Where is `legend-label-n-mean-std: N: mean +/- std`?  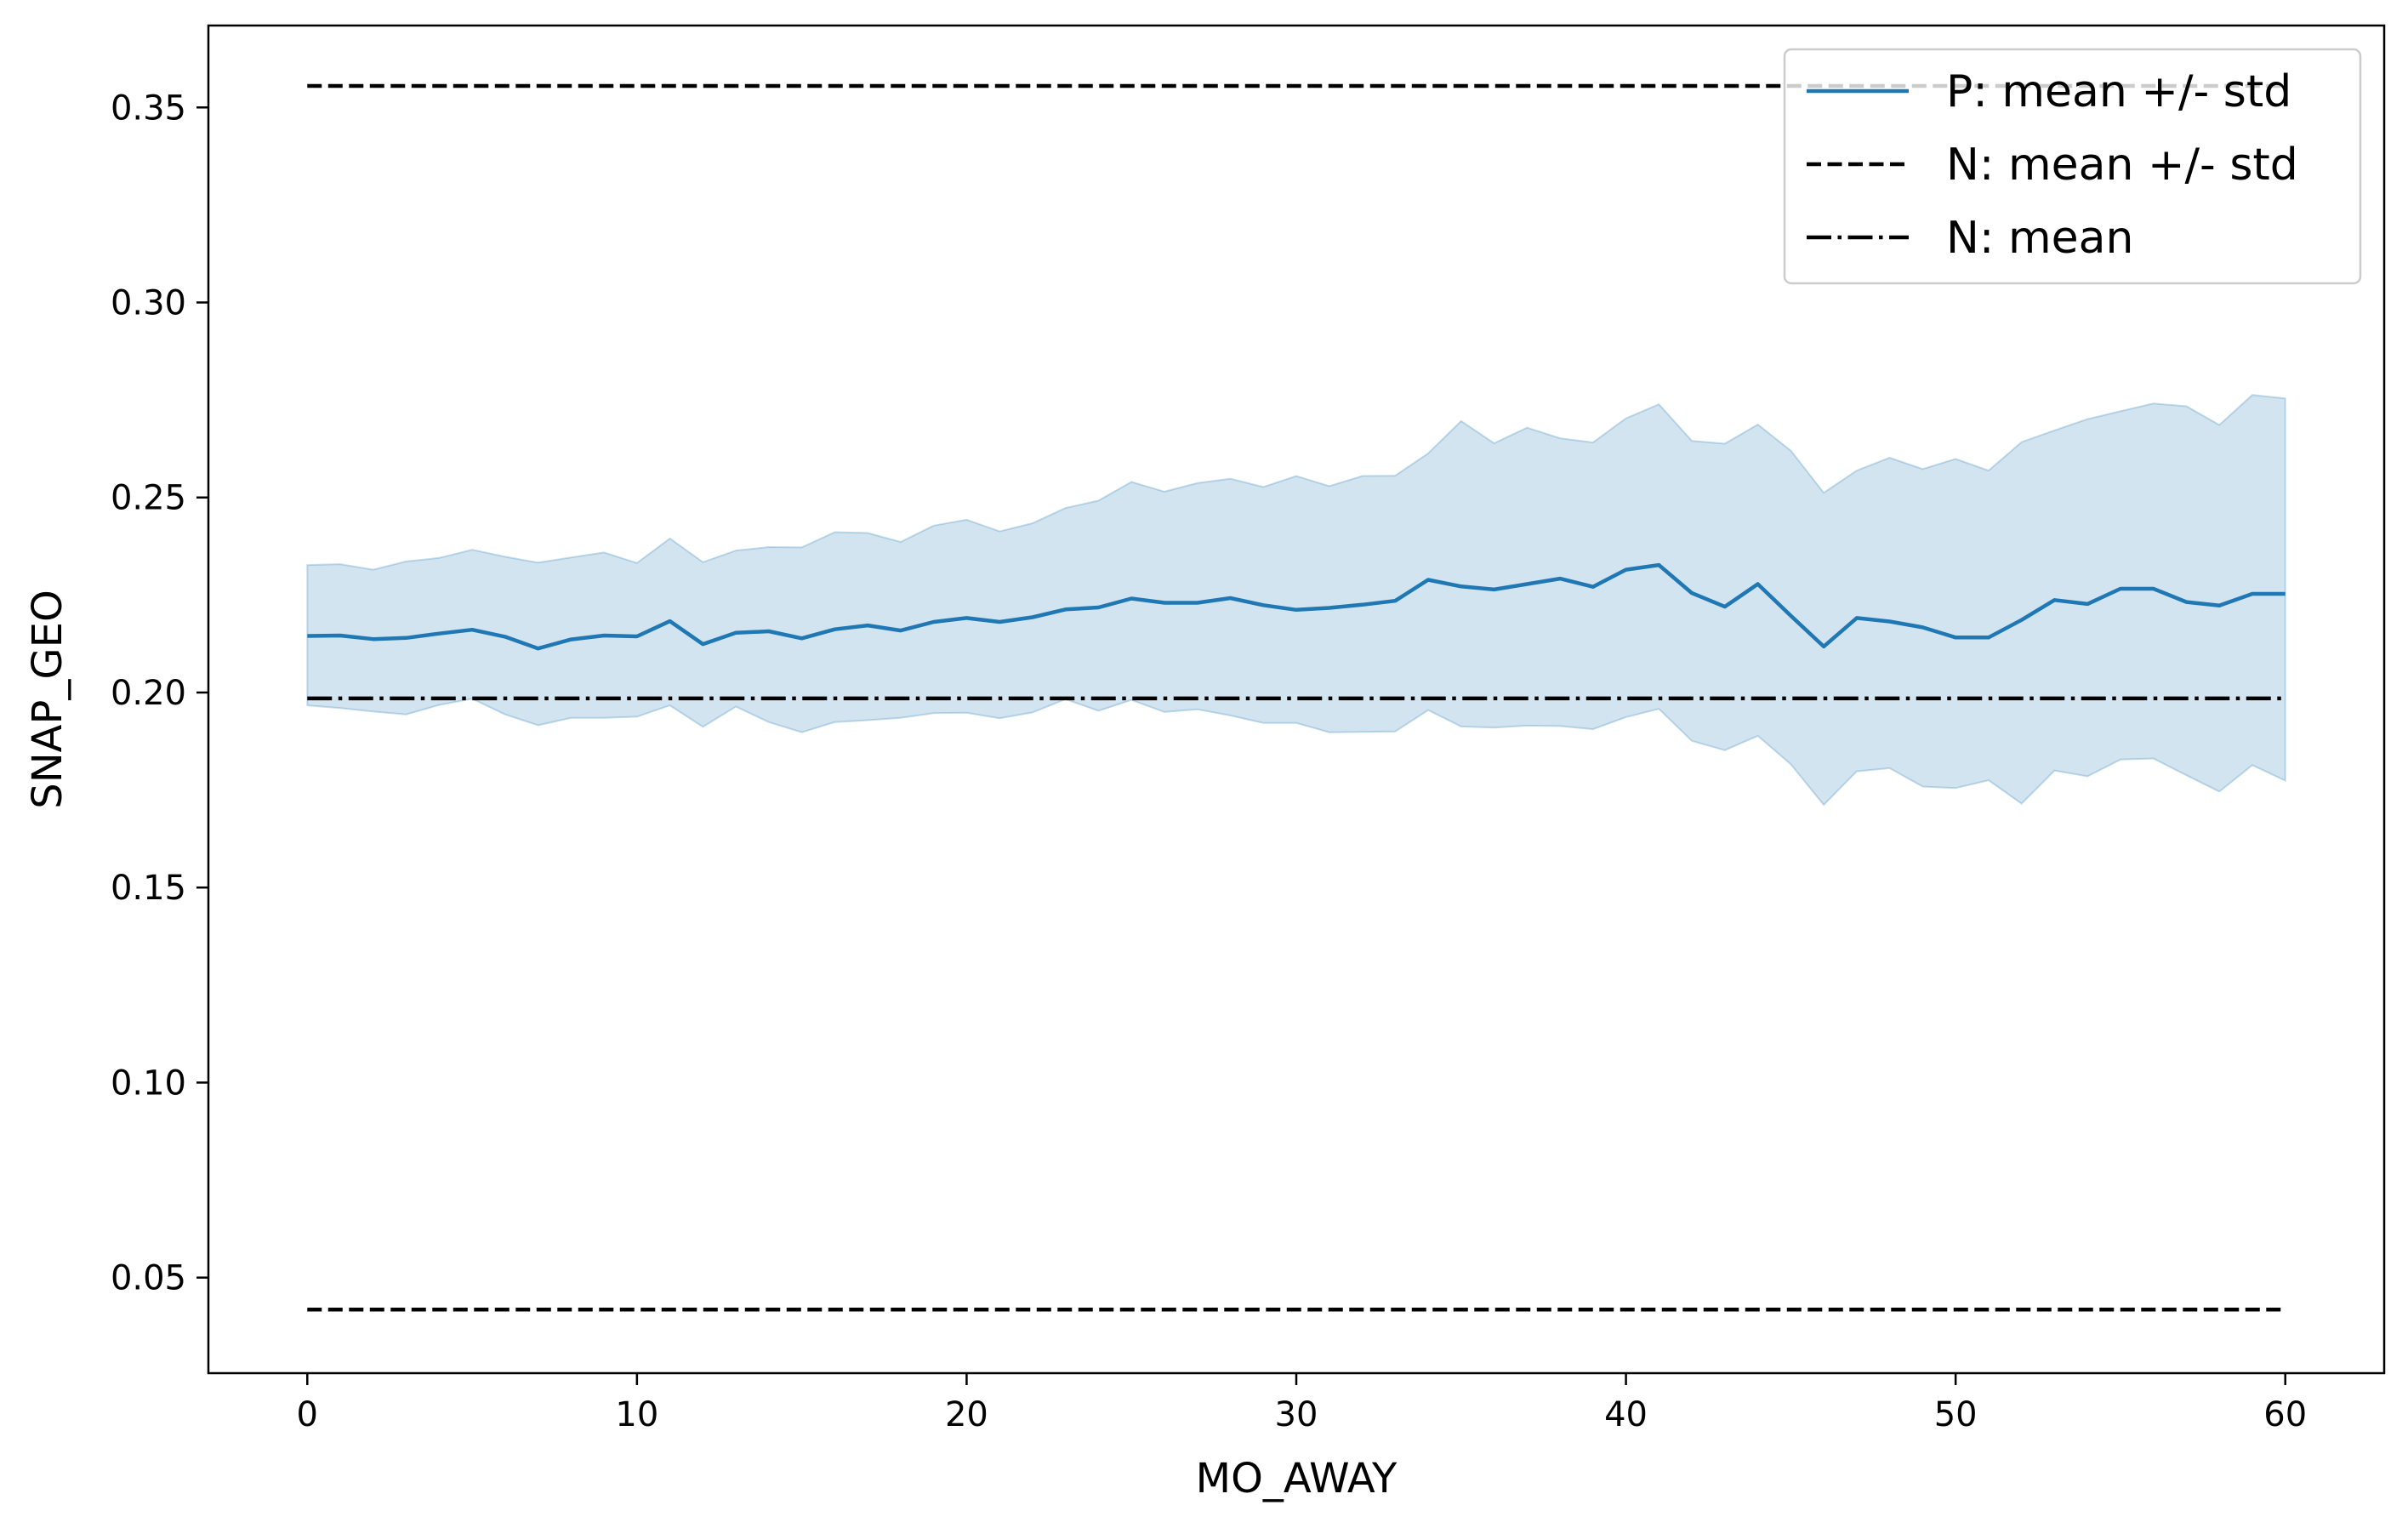 legend-label-n-mean-std: N: mean +/- std is located at coordinates (2122, 165).